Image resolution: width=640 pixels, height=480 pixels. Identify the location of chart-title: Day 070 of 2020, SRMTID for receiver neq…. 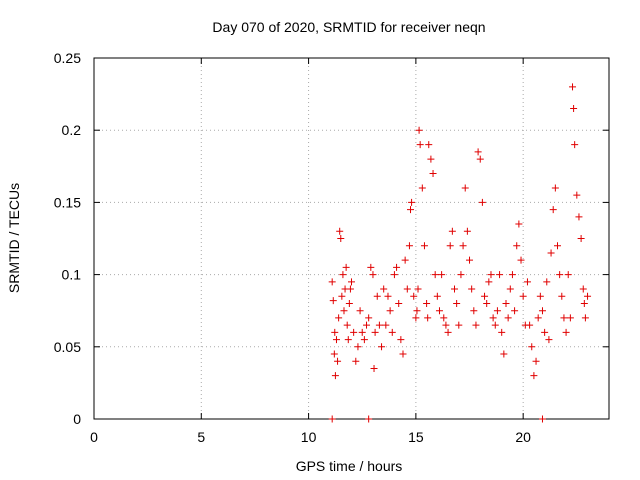
(348, 27).